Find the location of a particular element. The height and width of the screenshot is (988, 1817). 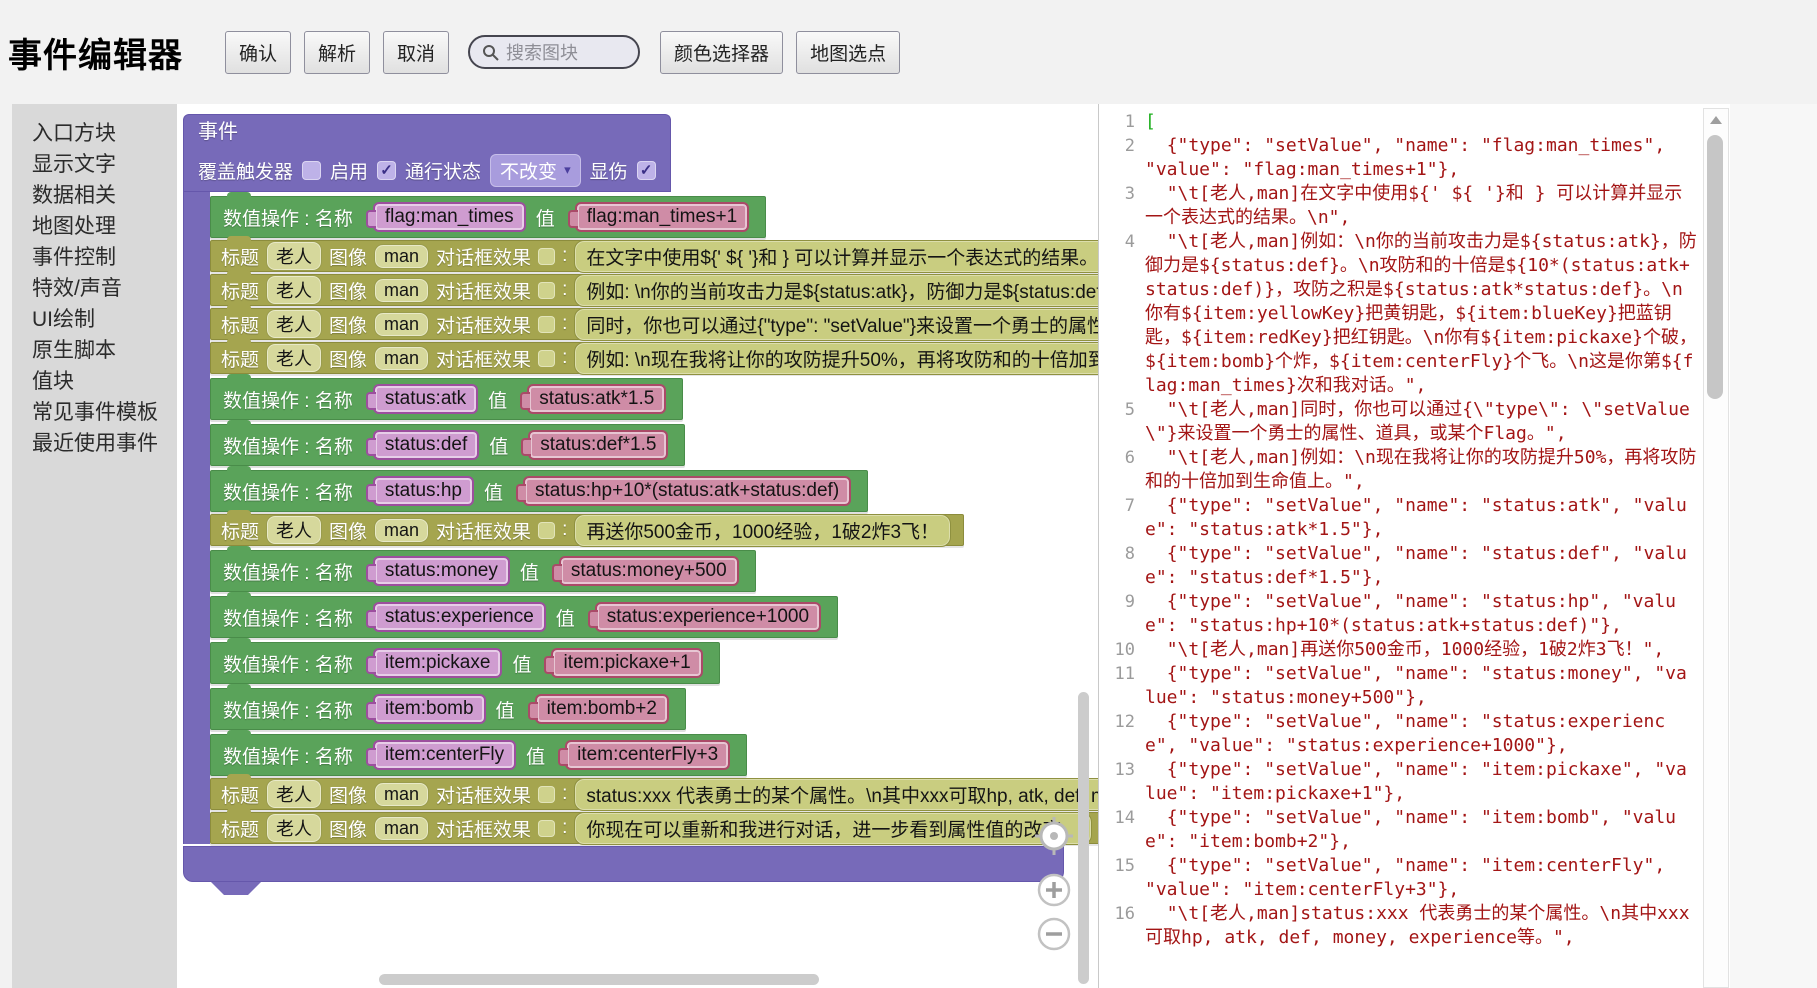

value-field: status:def*1.5 is located at coordinates (595, 445).